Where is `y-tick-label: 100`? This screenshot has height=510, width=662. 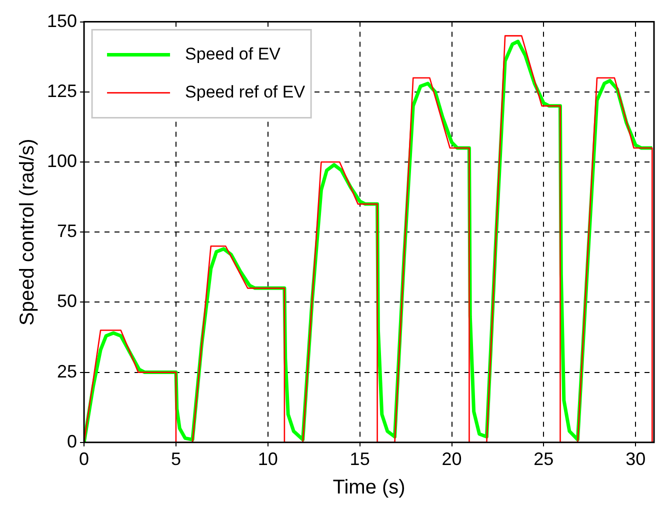 y-tick-label: 100 is located at coordinates (62, 160).